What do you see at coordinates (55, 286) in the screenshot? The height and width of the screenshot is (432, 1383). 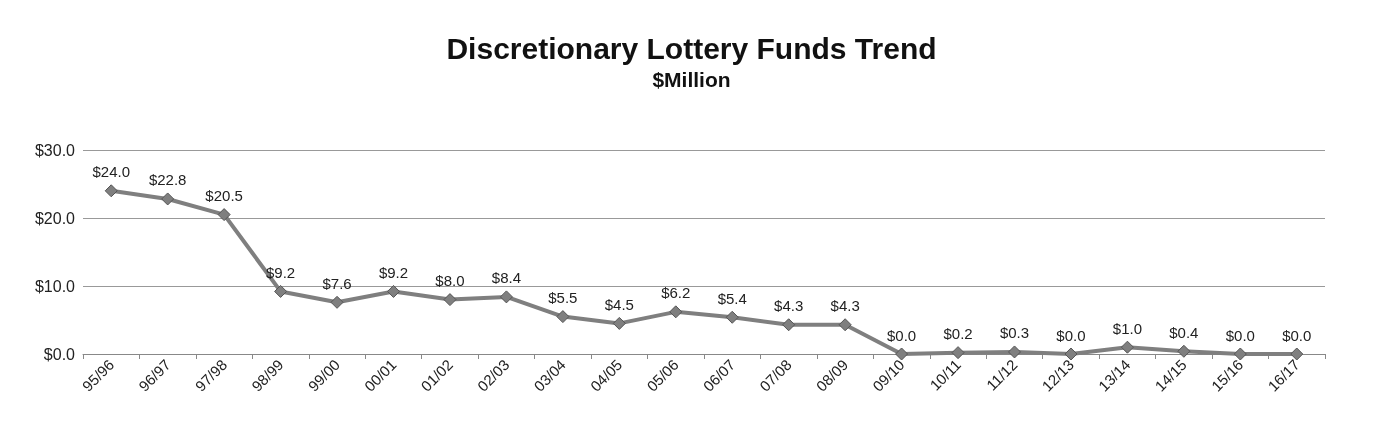 I see `y-tick-label: $10.0` at bounding box center [55, 286].